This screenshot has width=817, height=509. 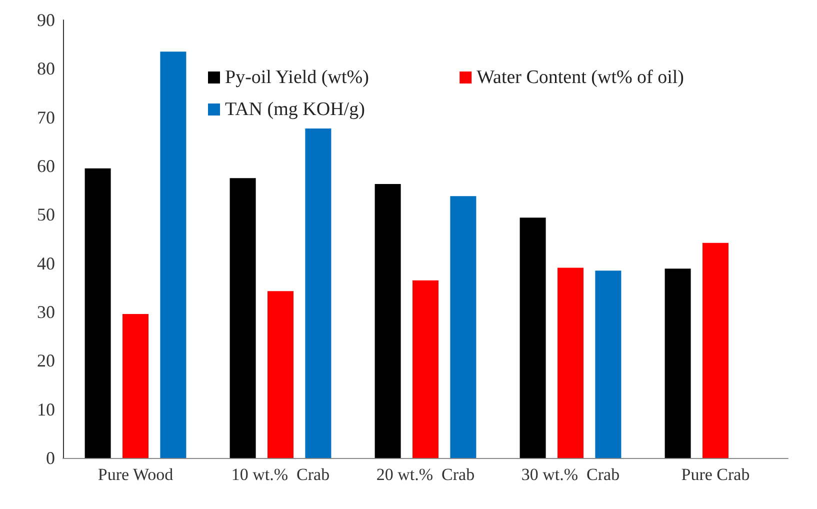 What do you see at coordinates (715, 474) in the screenshot?
I see `x-tick-label: Pure Crab` at bounding box center [715, 474].